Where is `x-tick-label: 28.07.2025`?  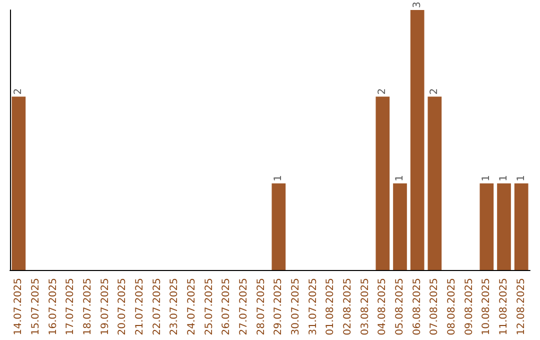
x-tick-label: 28.07.2025 is located at coordinates (261, 307).